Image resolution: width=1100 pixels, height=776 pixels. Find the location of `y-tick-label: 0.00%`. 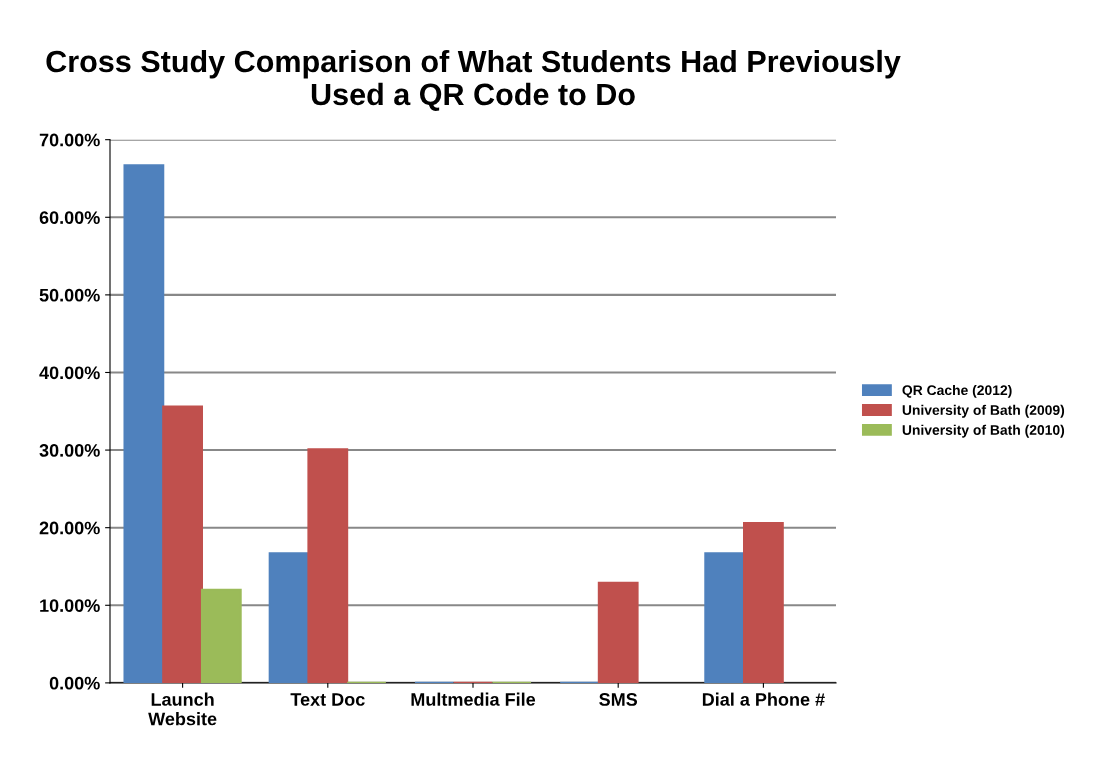

y-tick-label: 0.00% is located at coordinates (74, 683).